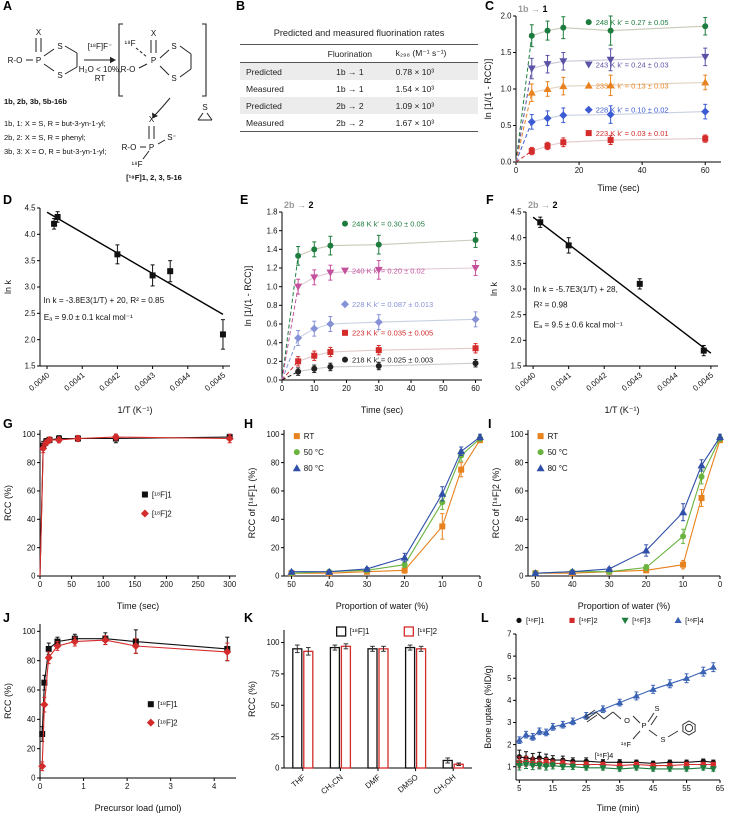 The height and width of the screenshot is (818, 730). Describe the element at coordinates (31, 208) in the screenshot. I see `svg-text: 4.5` at that location.